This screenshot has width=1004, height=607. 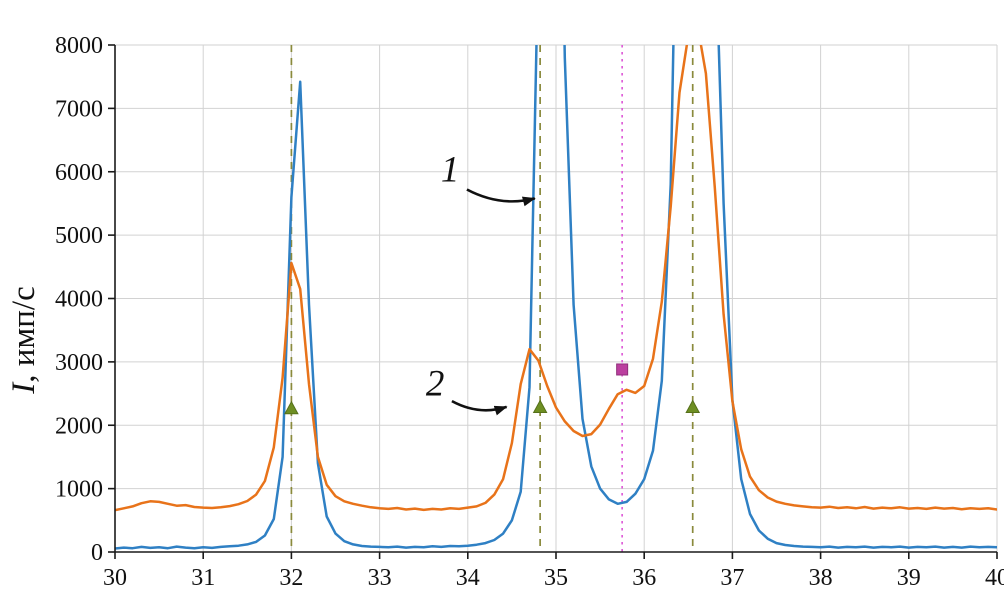 I want to click on y-tick-label: 0, so click(x=97, y=553).